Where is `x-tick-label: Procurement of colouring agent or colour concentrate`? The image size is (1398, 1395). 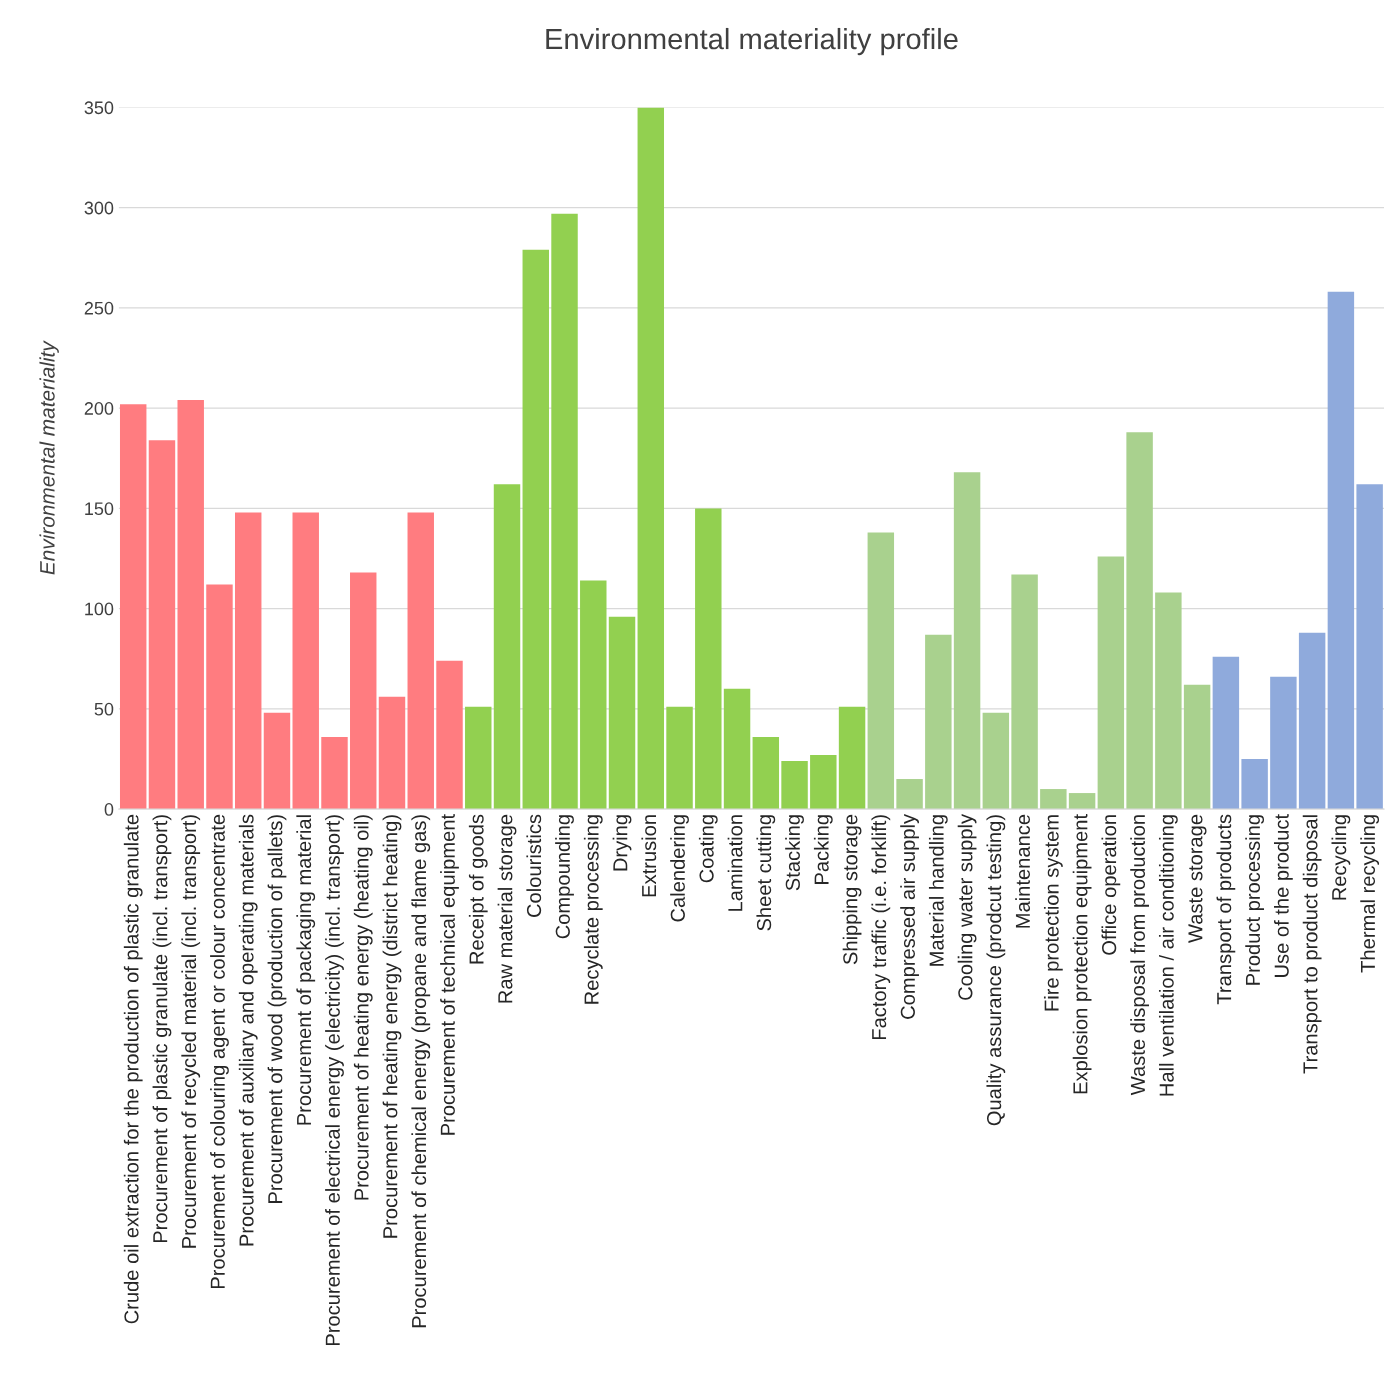
x-tick-label: Procurement of colouring agent or colour concentrate is located at coordinates (219, 1051).